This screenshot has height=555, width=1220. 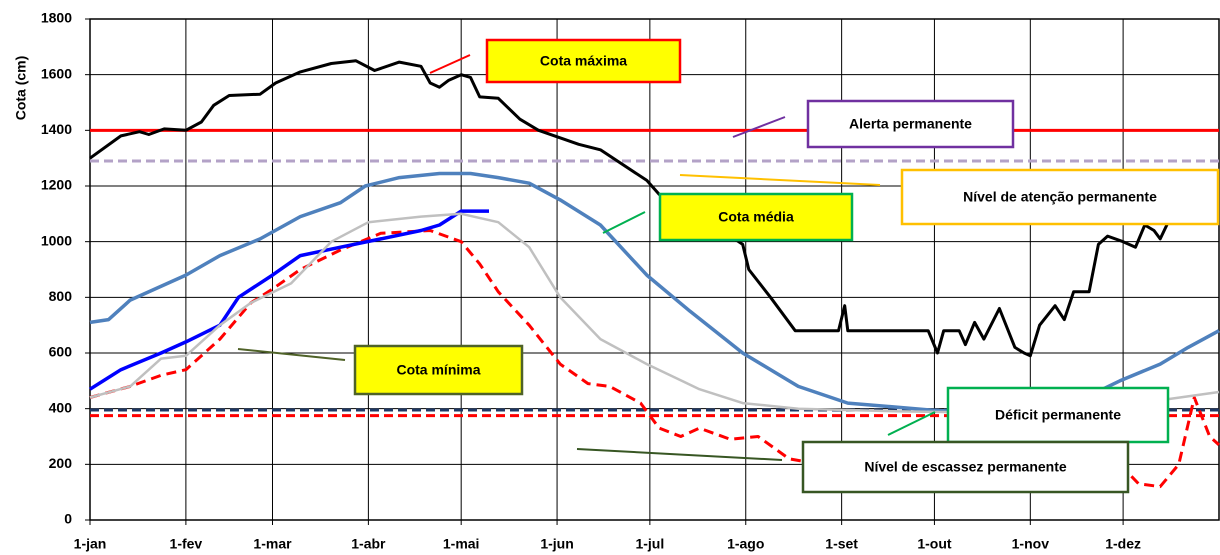 I want to click on y-tick-label: 1800, so click(x=56, y=18).